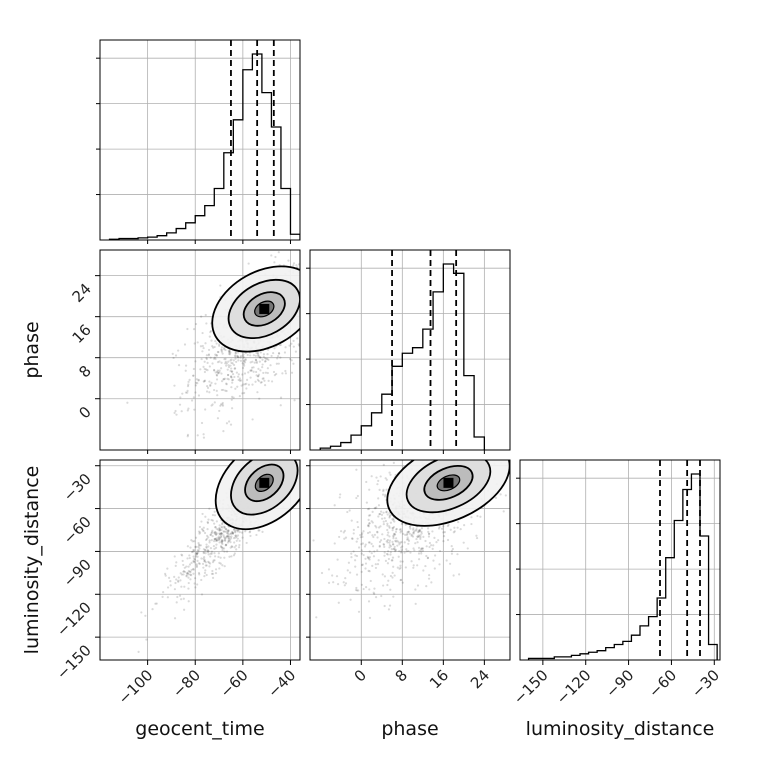  Describe the element at coordinates (480, 679) in the screenshot. I see `x-tick-label: 24` at that location.